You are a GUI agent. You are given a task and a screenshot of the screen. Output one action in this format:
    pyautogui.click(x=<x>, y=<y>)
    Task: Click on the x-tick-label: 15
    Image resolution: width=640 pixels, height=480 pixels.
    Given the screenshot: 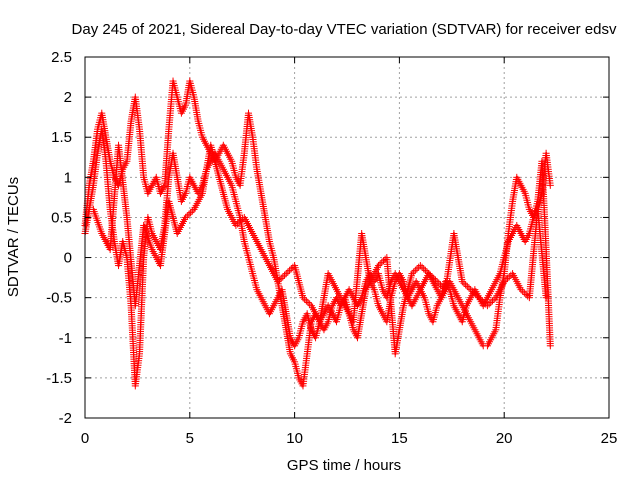 What is the action you would take?
    pyautogui.click(x=399, y=438)
    